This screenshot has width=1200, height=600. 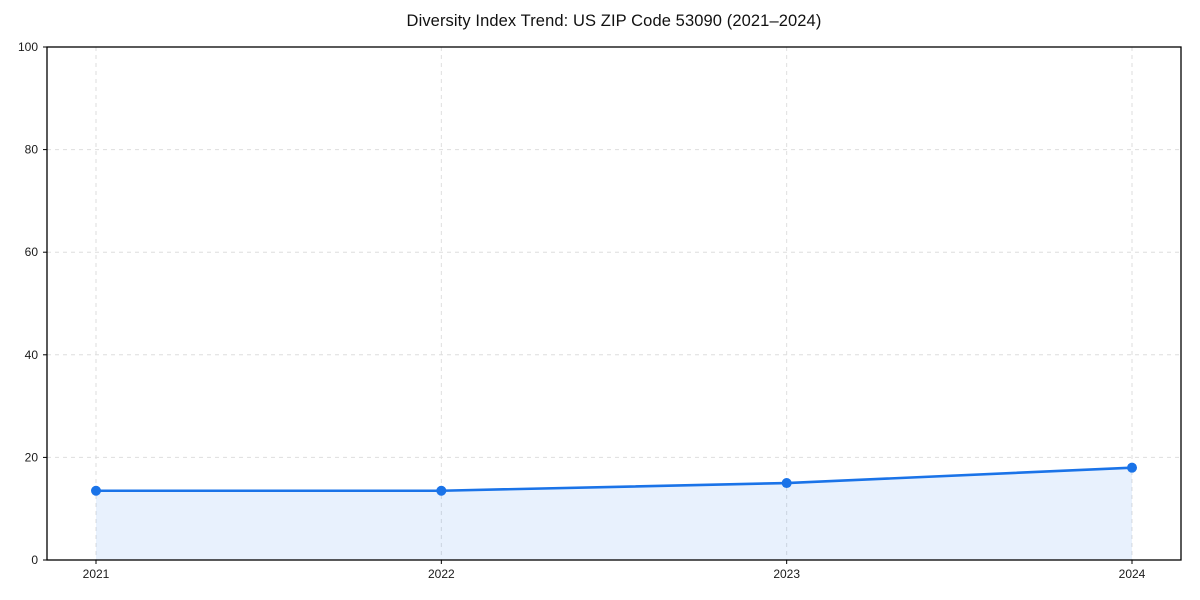 I want to click on y-tick-label: 40, so click(x=32, y=355).